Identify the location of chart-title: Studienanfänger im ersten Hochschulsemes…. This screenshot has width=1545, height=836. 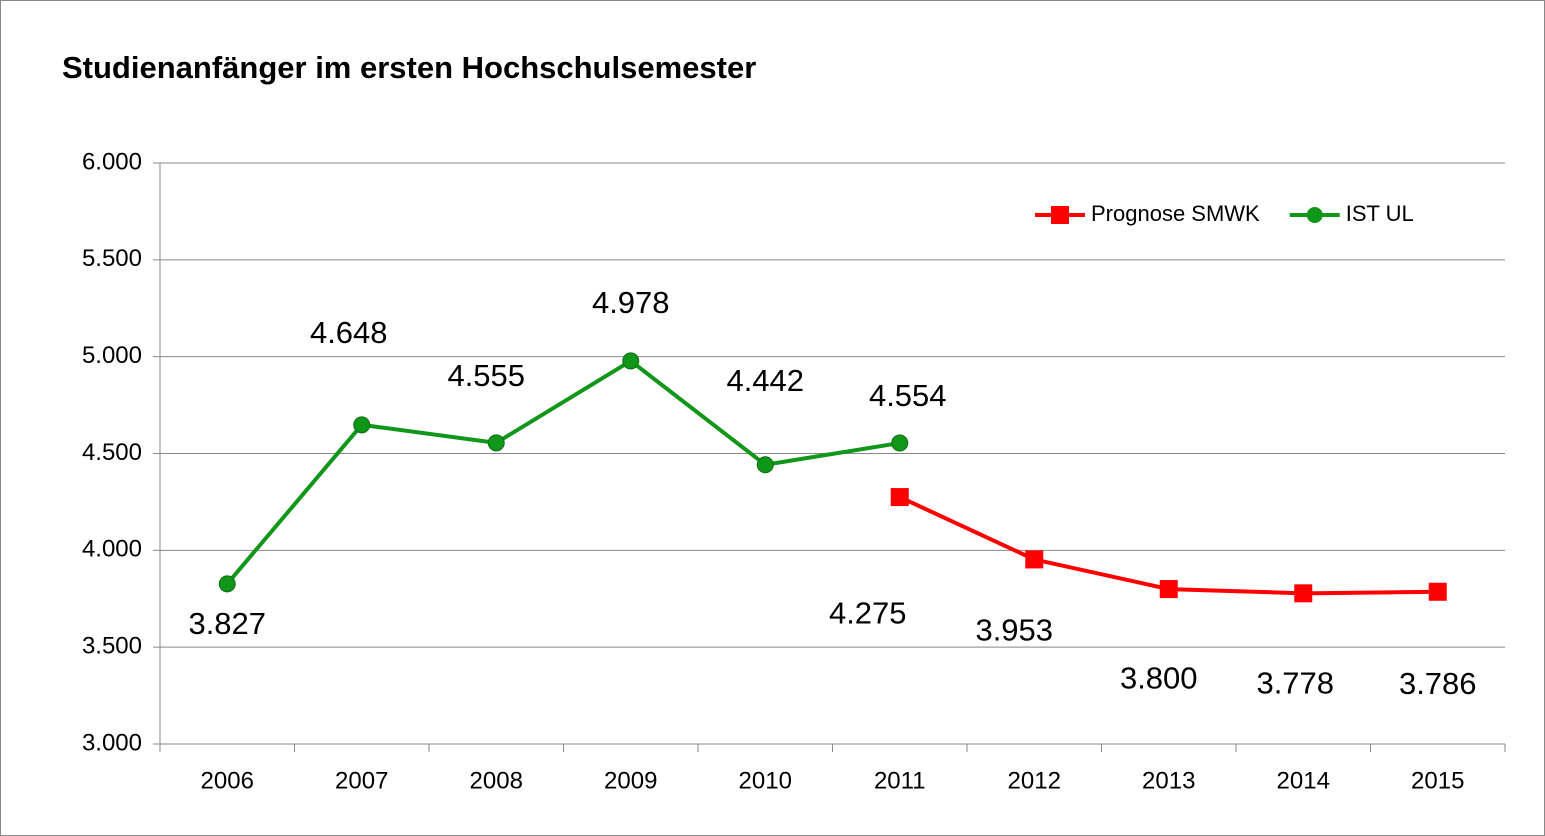
(409, 67).